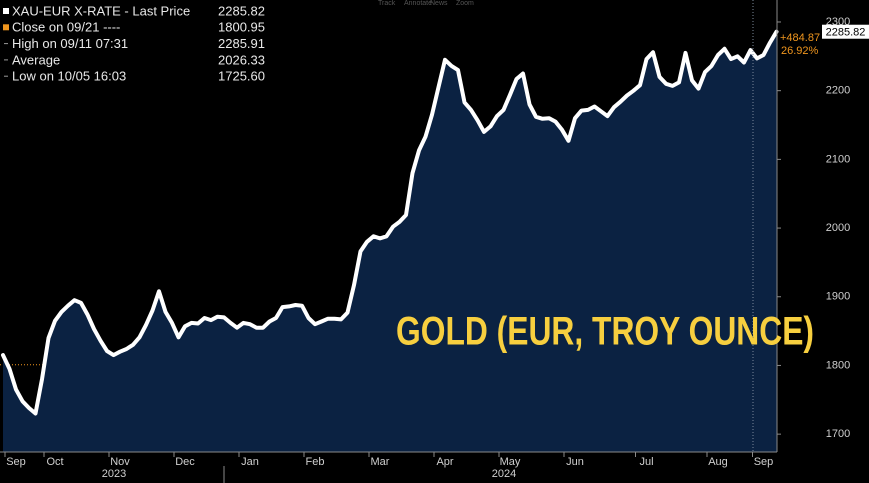  Describe the element at coordinates (465, 3) in the screenshot. I see `toolbar-button: Zoom` at that location.